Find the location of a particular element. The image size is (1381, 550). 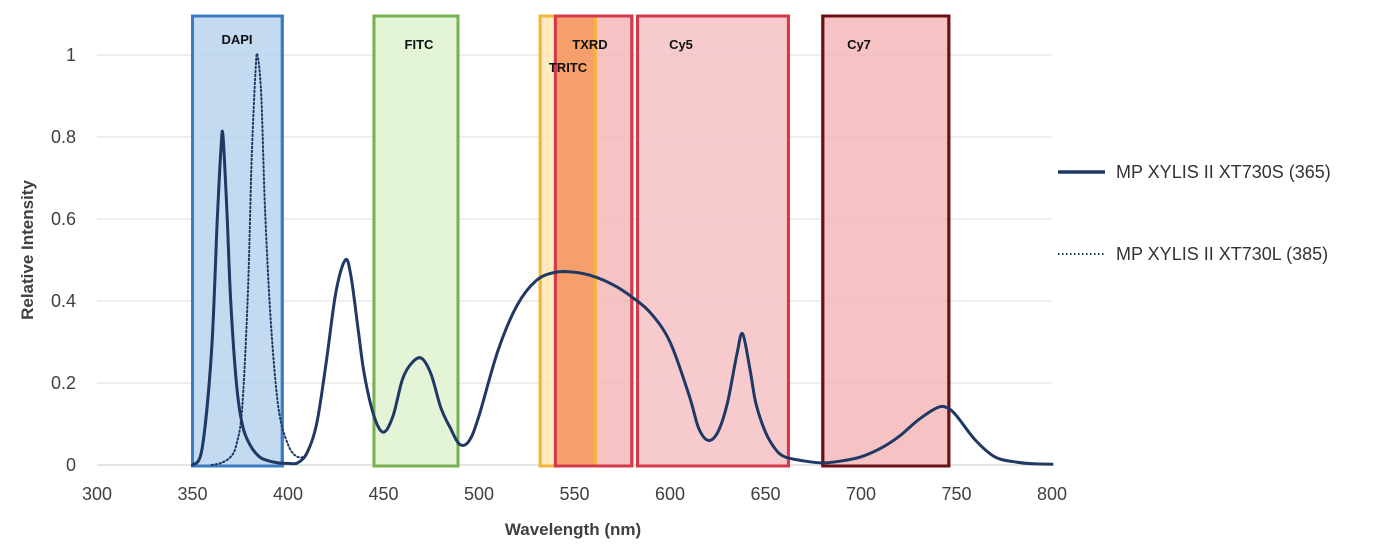

band-border-cy7 is located at coordinates (886, 241).